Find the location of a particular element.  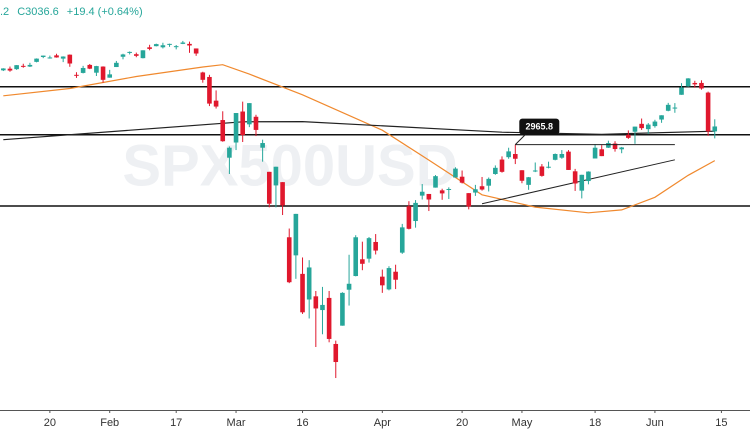

x-tick-label: 16 is located at coordinates (302, 423).